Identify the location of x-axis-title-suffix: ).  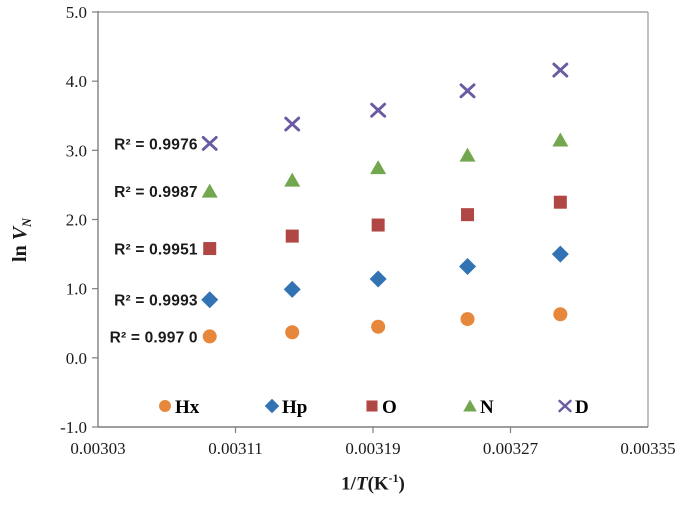
(401, 484).